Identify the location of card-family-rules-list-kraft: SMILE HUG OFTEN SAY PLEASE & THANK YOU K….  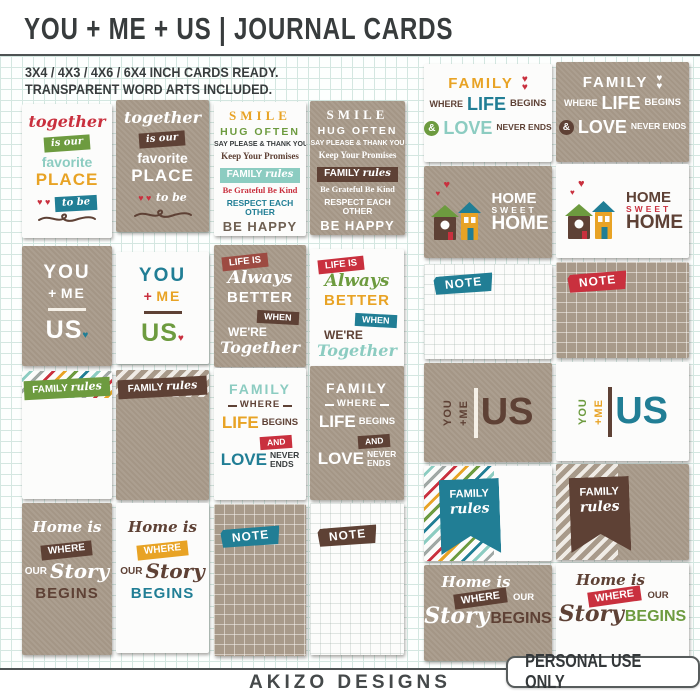
(357, 168).